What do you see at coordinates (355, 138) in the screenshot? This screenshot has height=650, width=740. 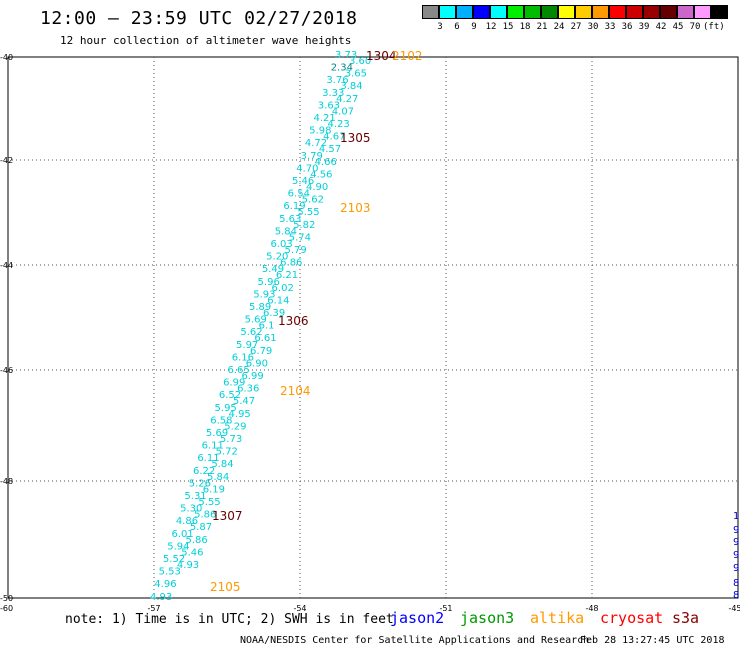 I see `orbit-number: 1305` at bounding box center [355, 138].